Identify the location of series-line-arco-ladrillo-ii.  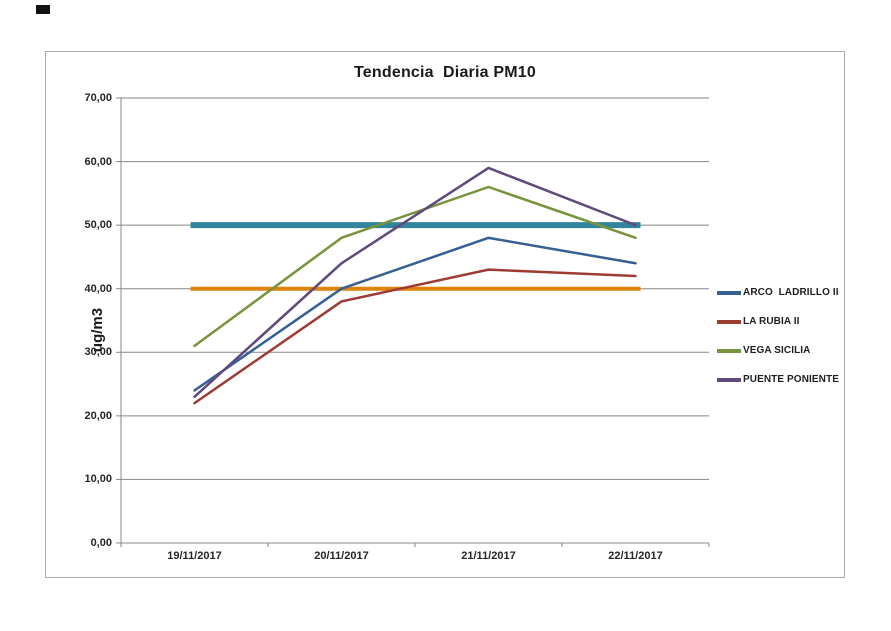
(415, 314).